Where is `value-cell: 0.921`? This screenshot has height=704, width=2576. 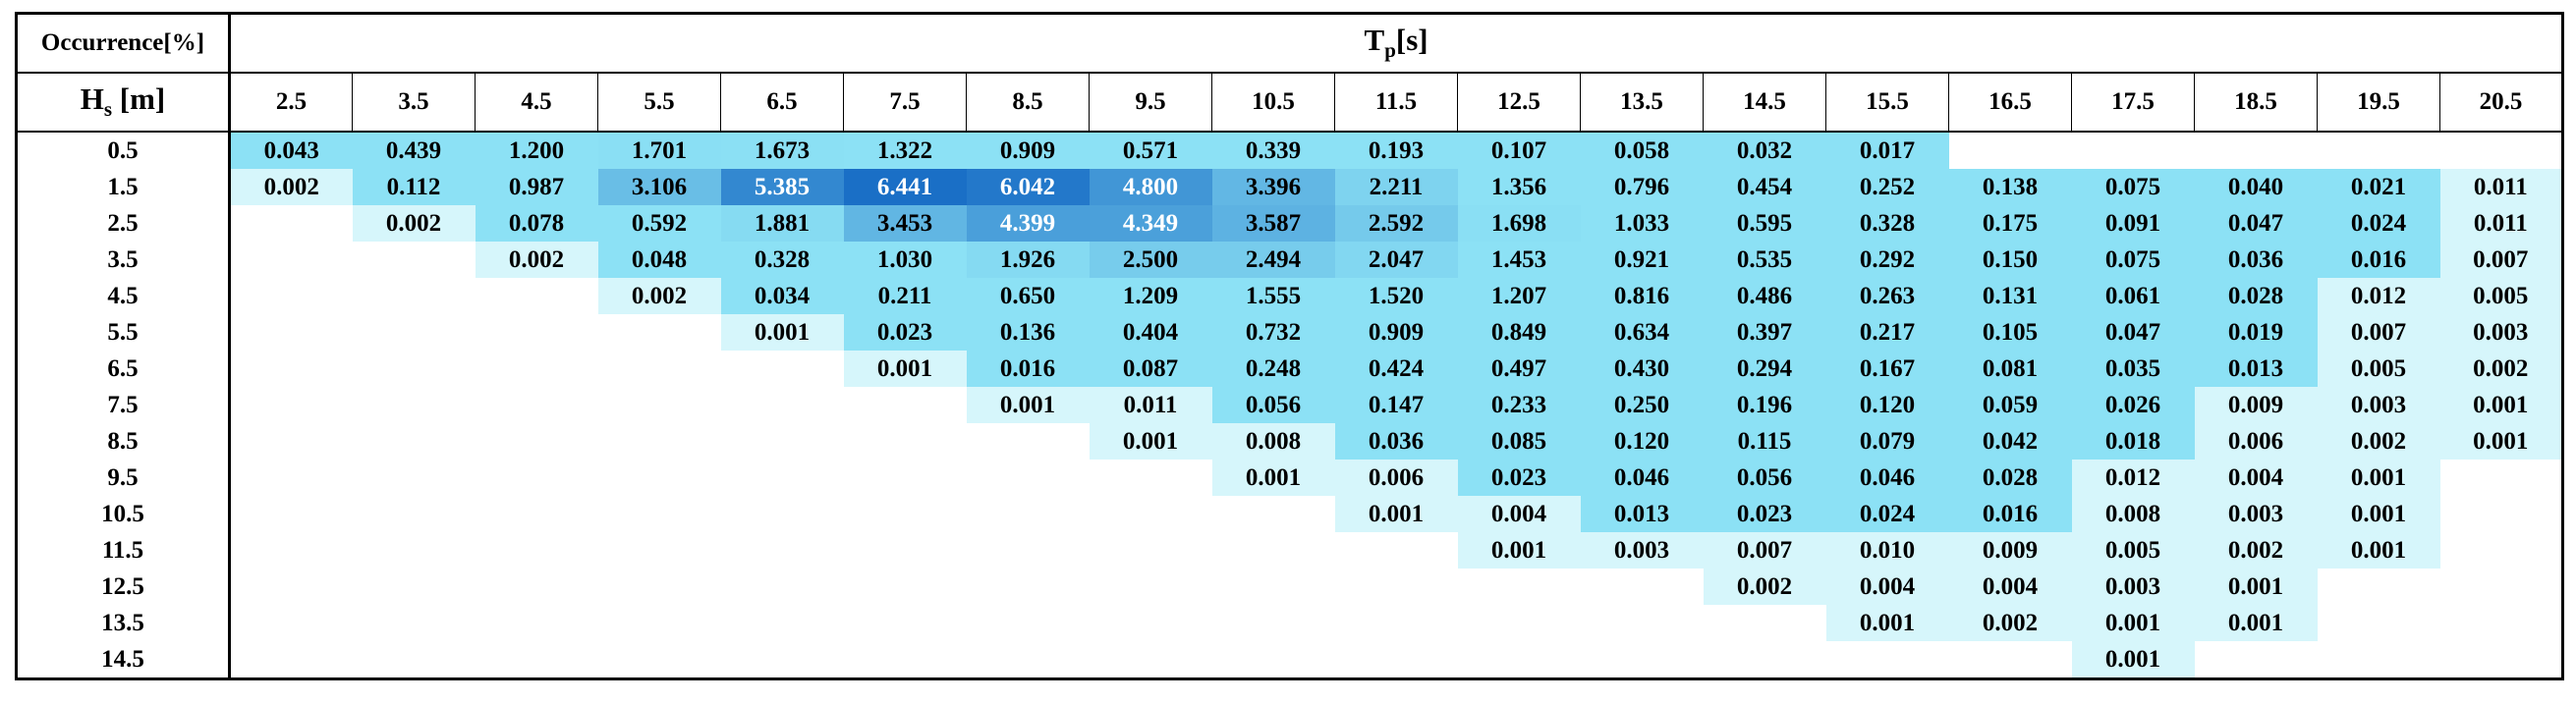 value-cell: 0.921 is located at coordinates (1642, 260).